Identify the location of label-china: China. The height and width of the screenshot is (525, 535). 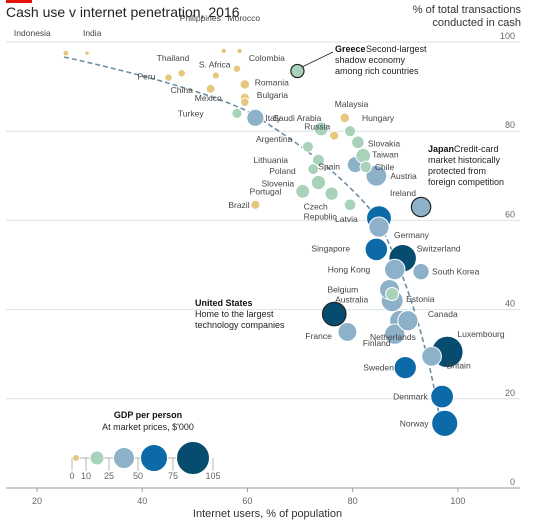
(182, 90).